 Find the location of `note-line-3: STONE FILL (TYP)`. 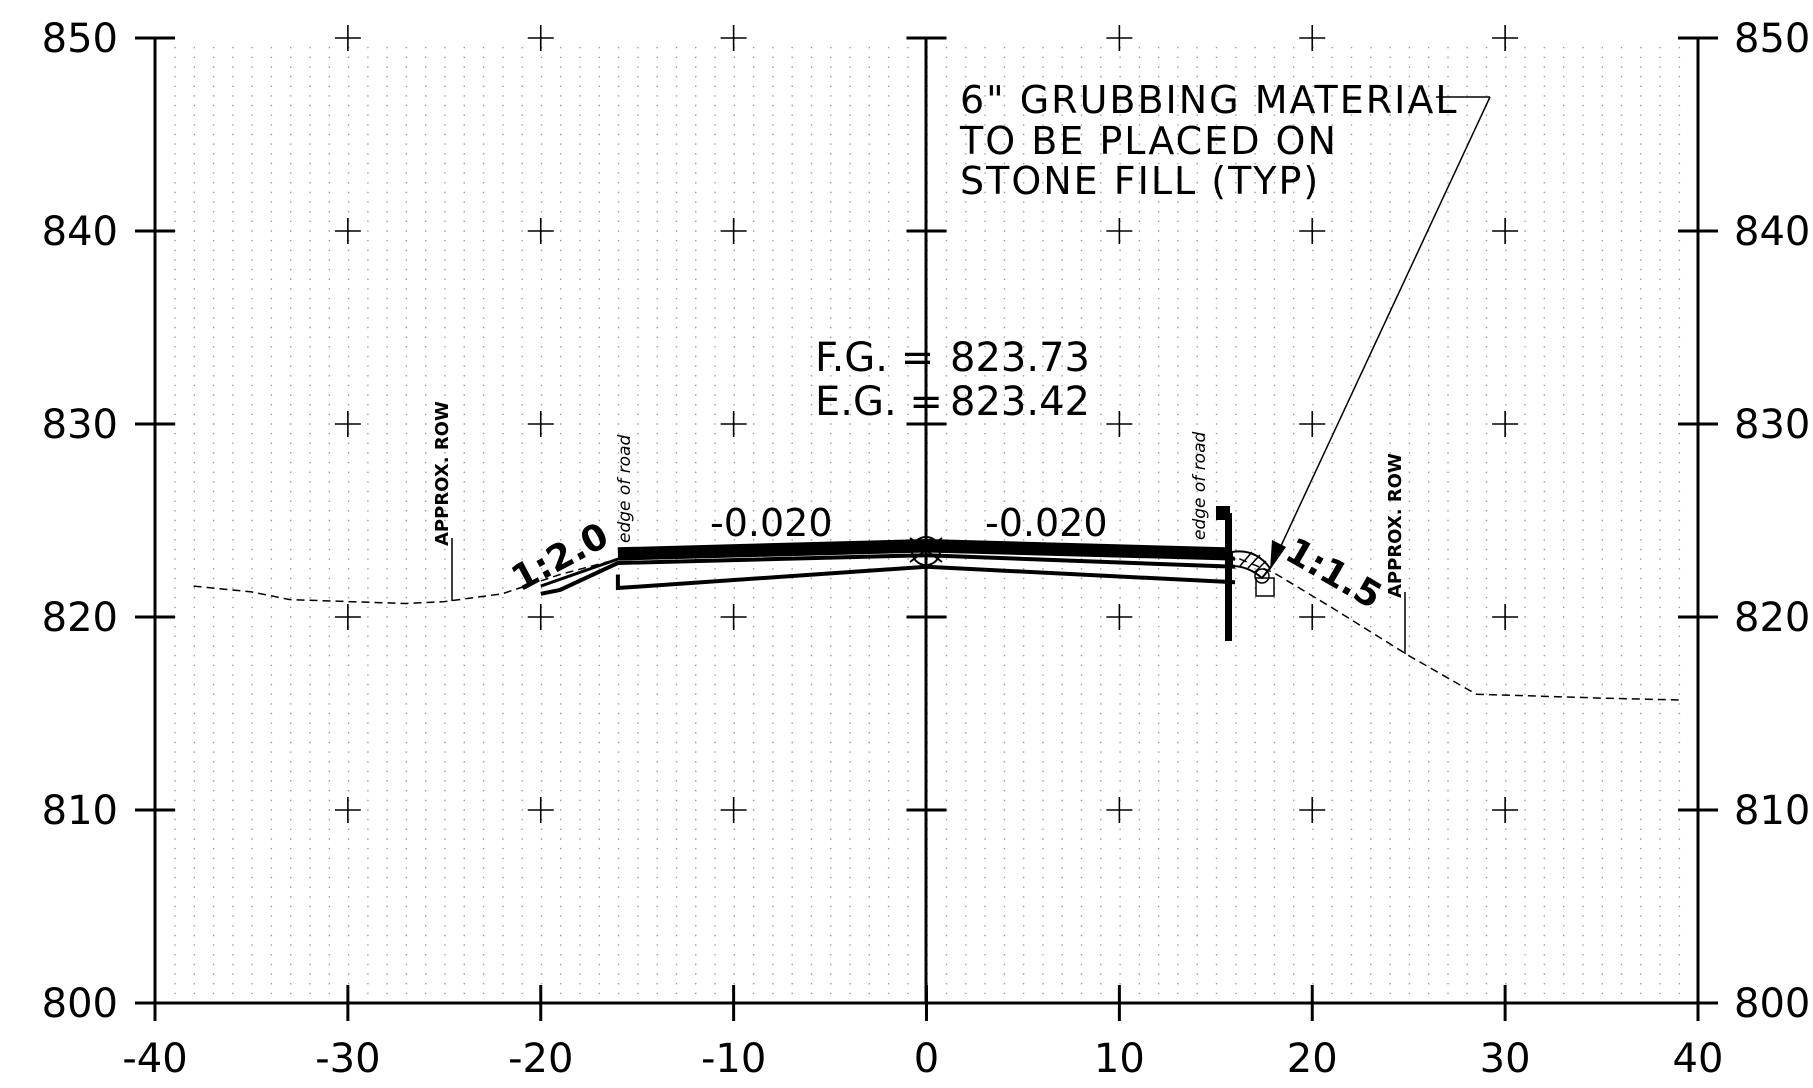

note-line-3: STONE FILL (TYP) is located at coordinates (1140, 181).